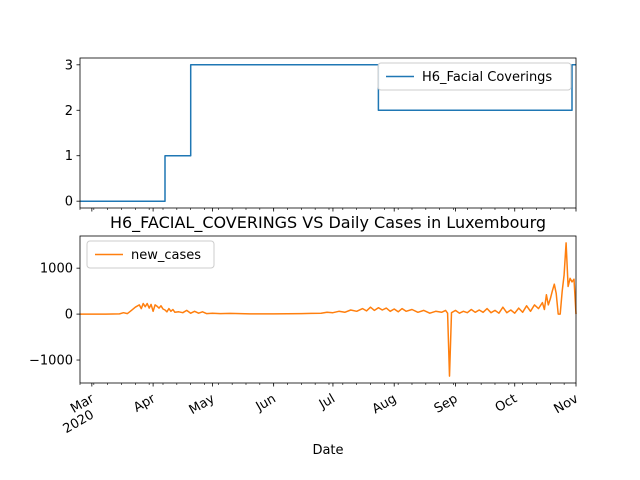 This screenshot has width=640, height=480. I want to click on legend: H6_Facial Coverings, so click(474, 76).